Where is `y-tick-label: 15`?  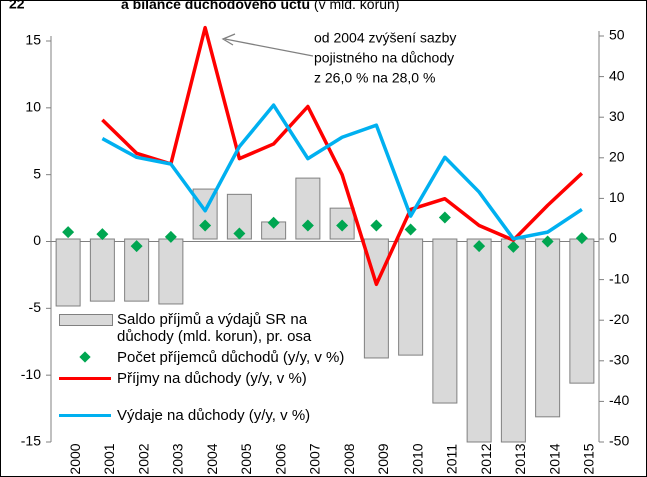 y-tick-label: 15 is located at coordinates (33, 40).